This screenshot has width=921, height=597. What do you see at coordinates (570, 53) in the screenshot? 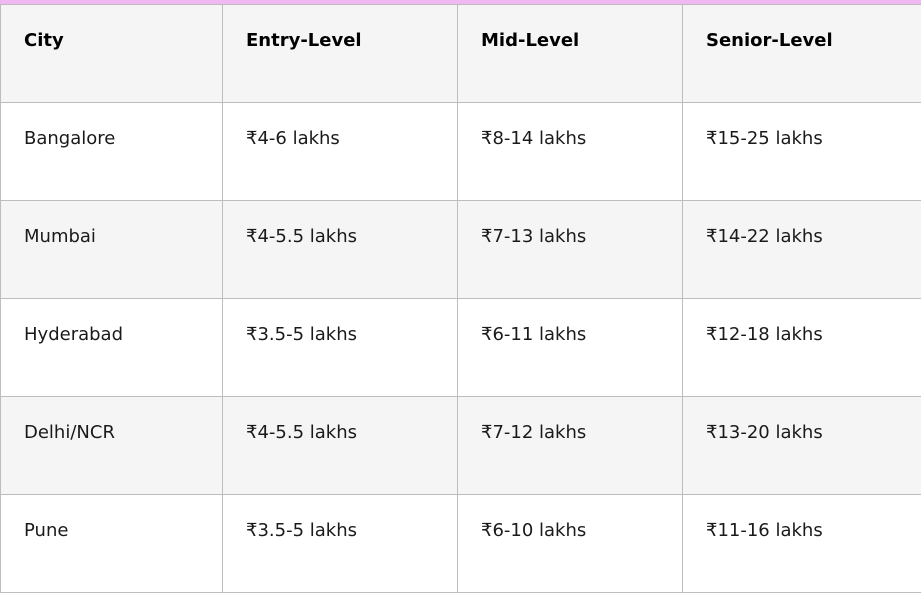
I see `header-mid-level: Mid-Level` at bounding box center [570, 53].